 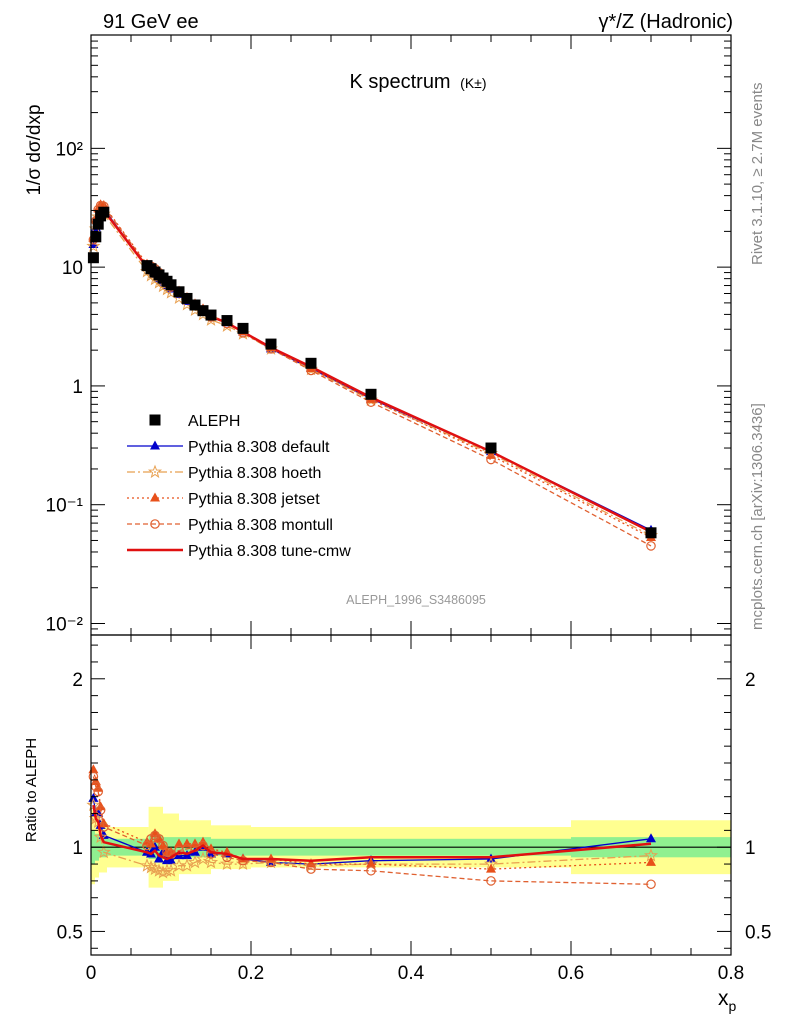 I want to click on ratio-xlabel-sub: p, so click(x=733, y=1006).